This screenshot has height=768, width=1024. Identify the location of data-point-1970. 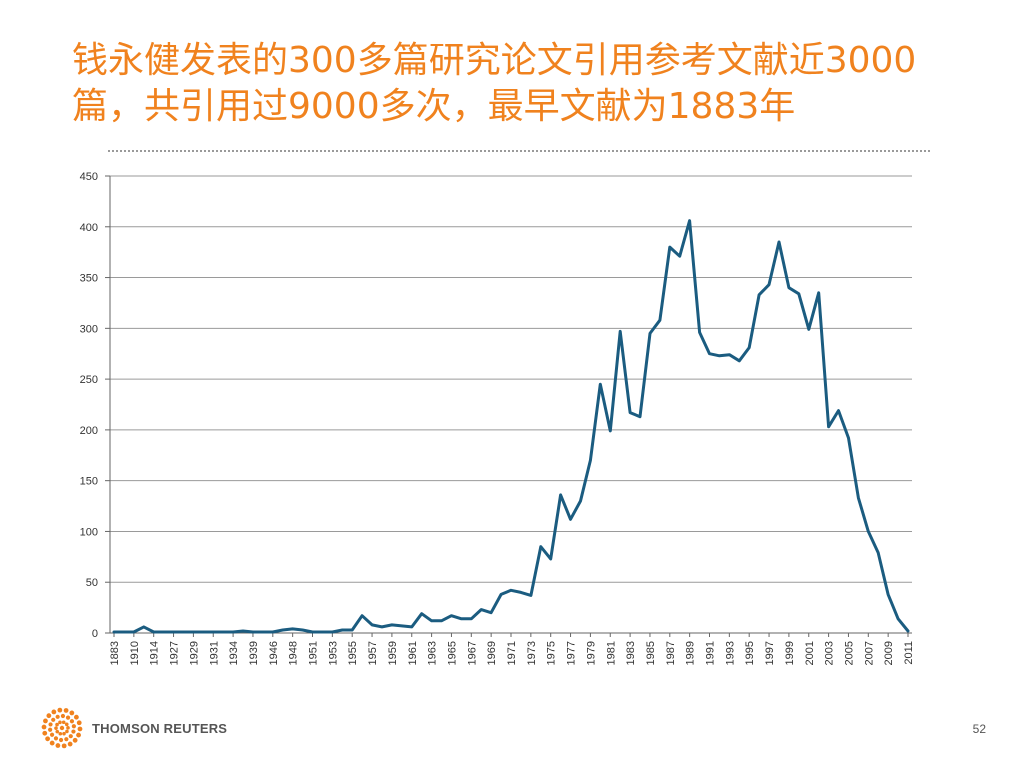
(501, 594).